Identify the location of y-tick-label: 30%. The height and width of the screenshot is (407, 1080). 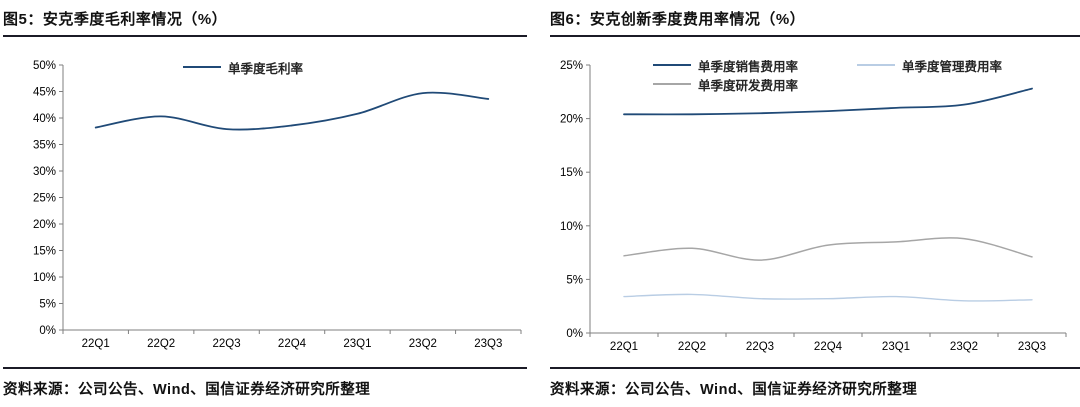
(44, 172).